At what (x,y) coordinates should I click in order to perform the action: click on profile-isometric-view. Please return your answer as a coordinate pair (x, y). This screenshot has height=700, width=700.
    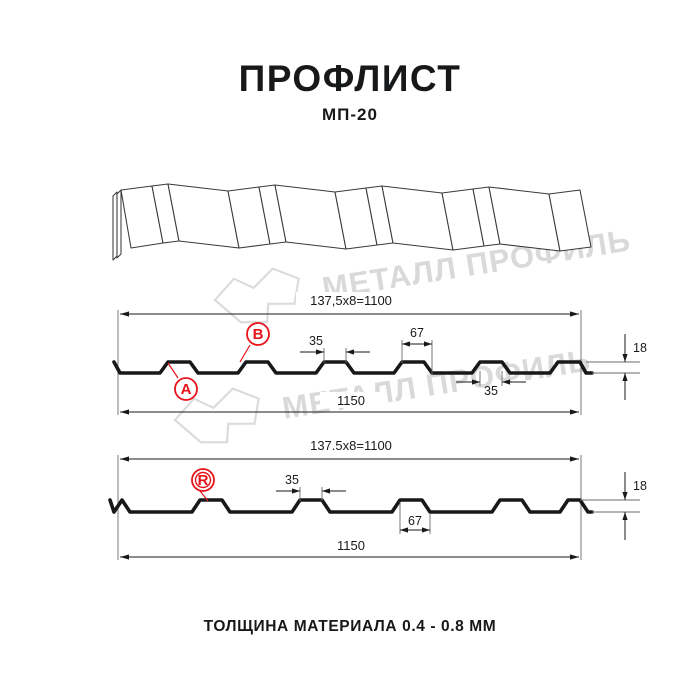
    Looking at the image, I should click on (352, 222).